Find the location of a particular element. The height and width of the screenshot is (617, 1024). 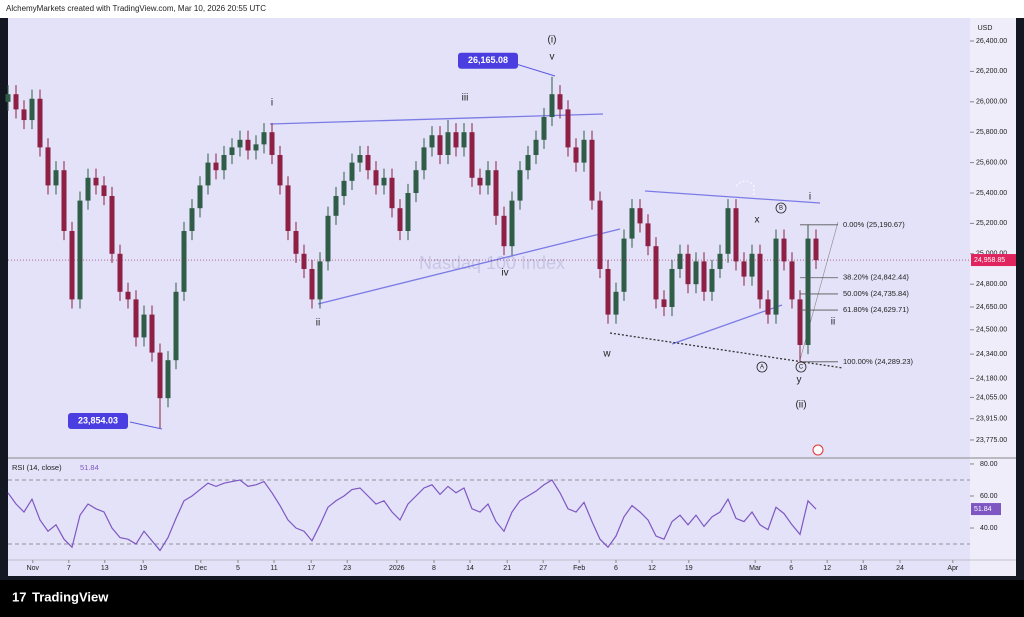

rsi-title: RSI (14, close) is located at coordinates (37, 467).